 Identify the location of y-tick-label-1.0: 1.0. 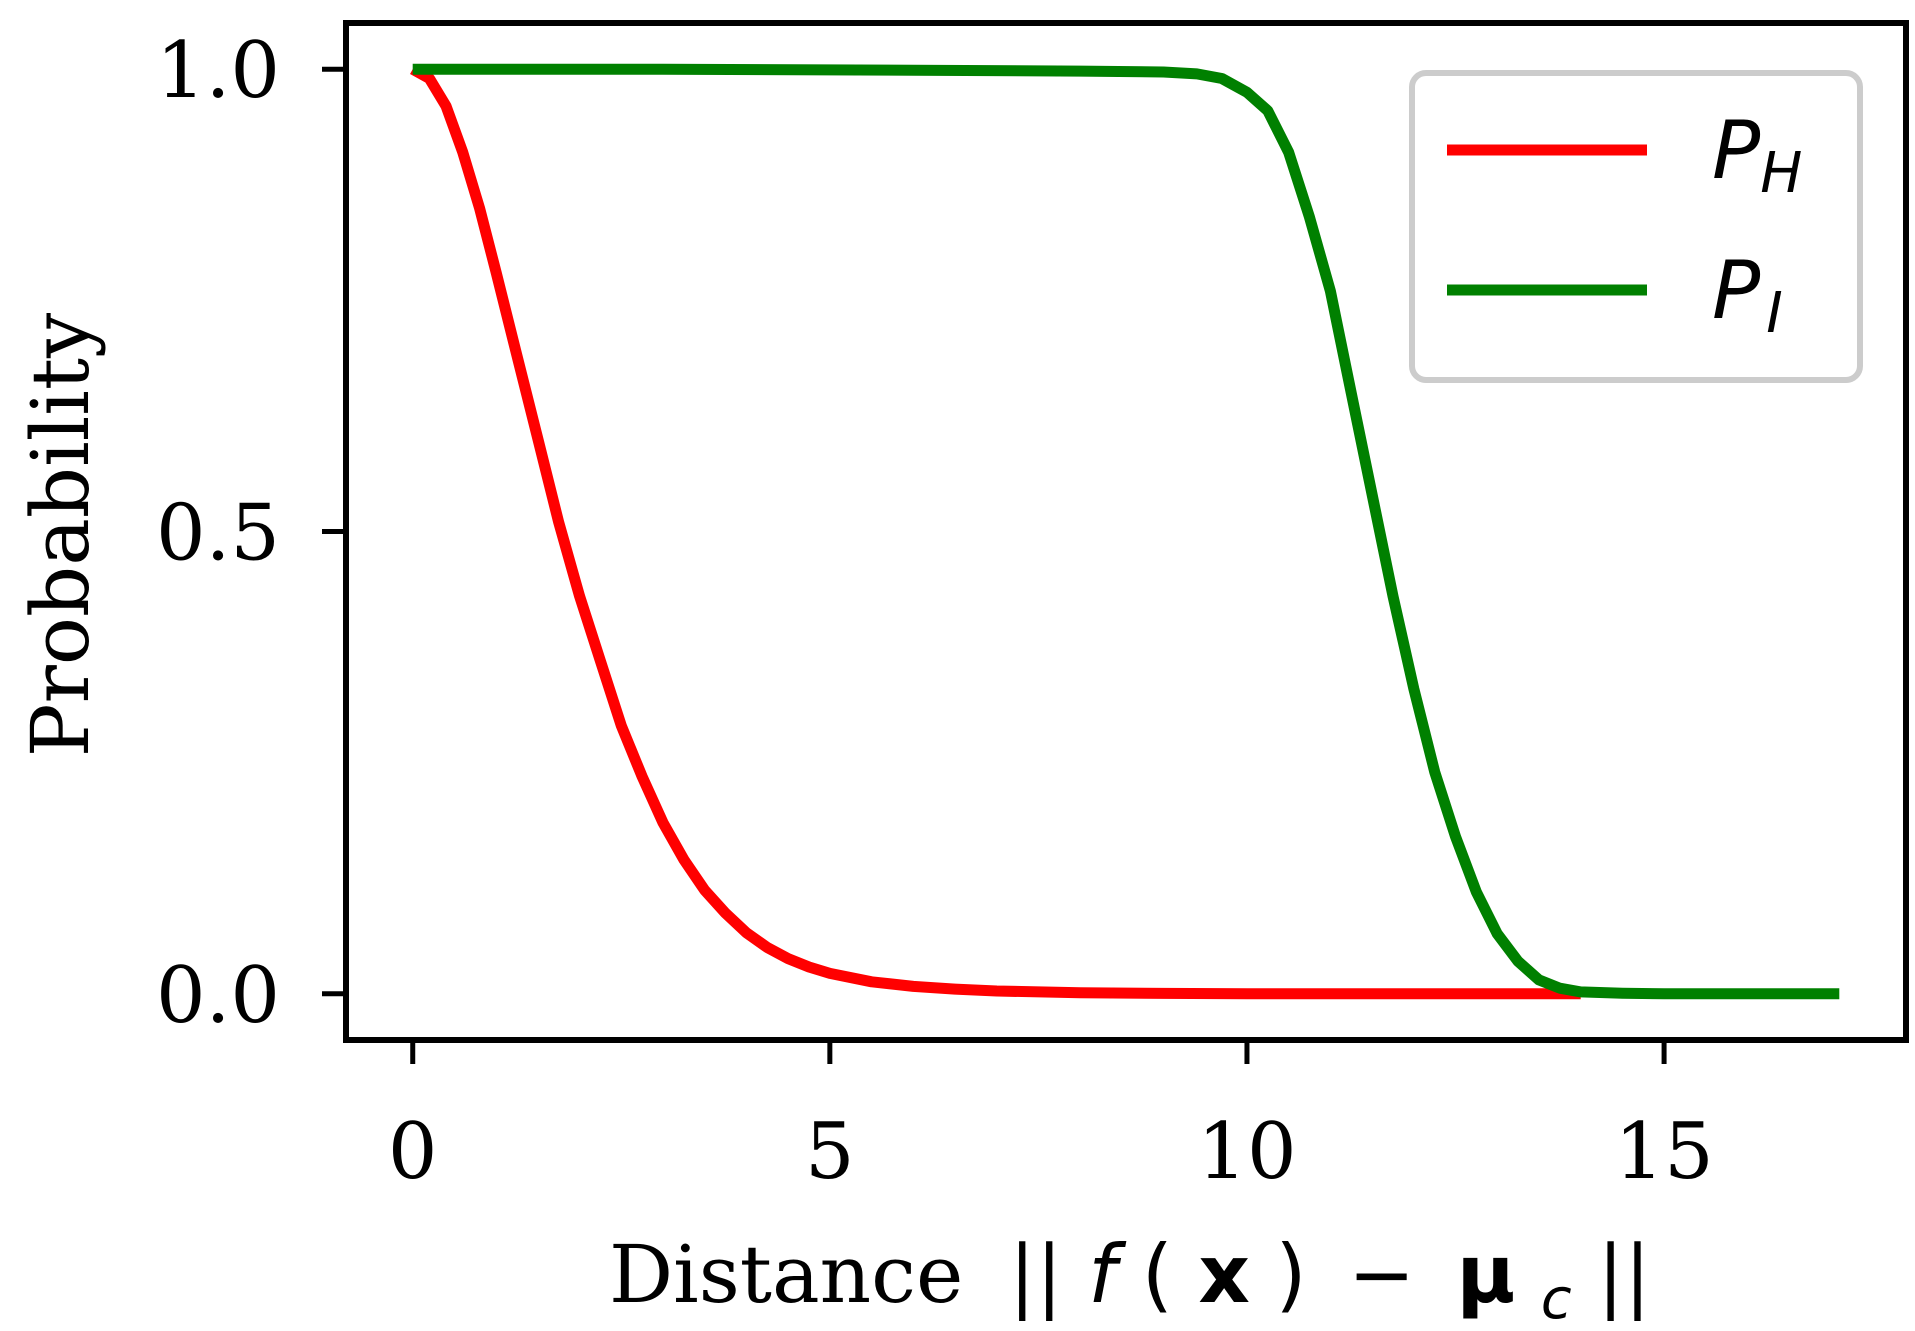
(218, 71).